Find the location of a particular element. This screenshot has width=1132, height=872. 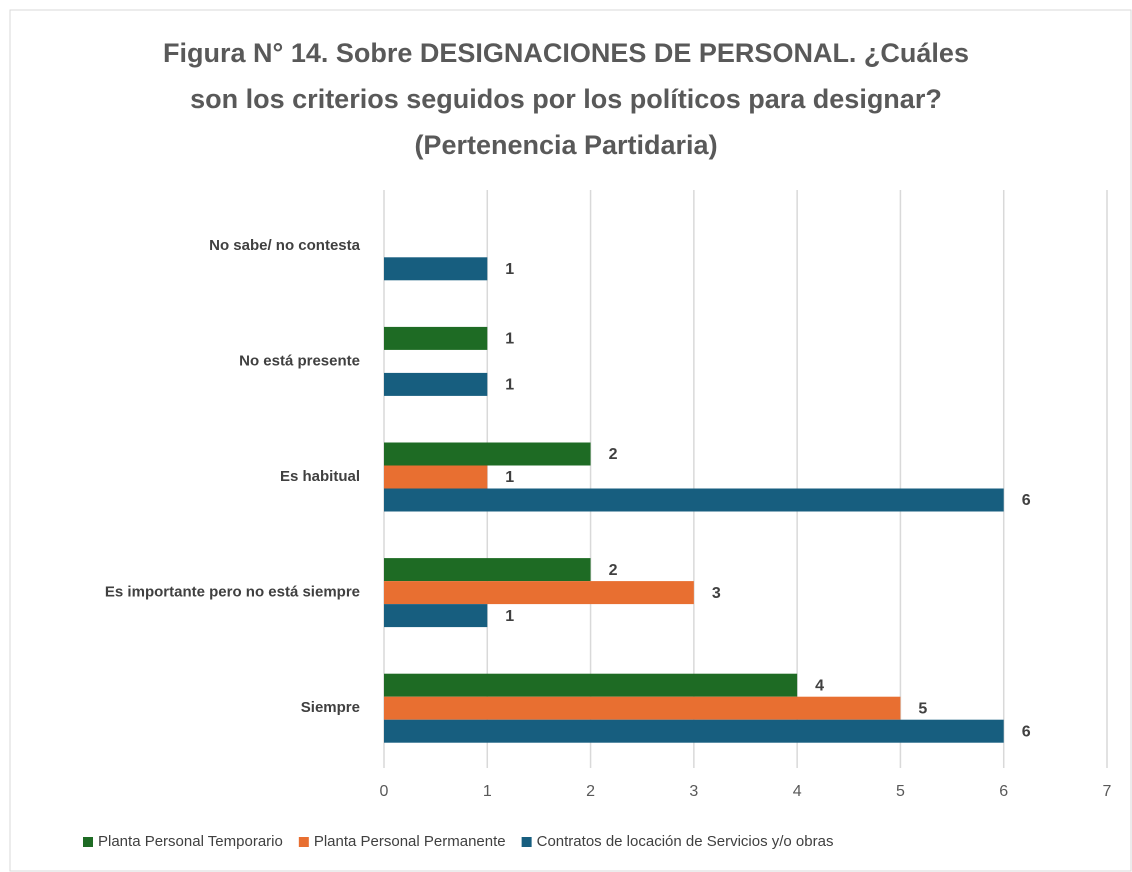

legend-label: Planta Personal Permanente is located at coordinates (410, 841).